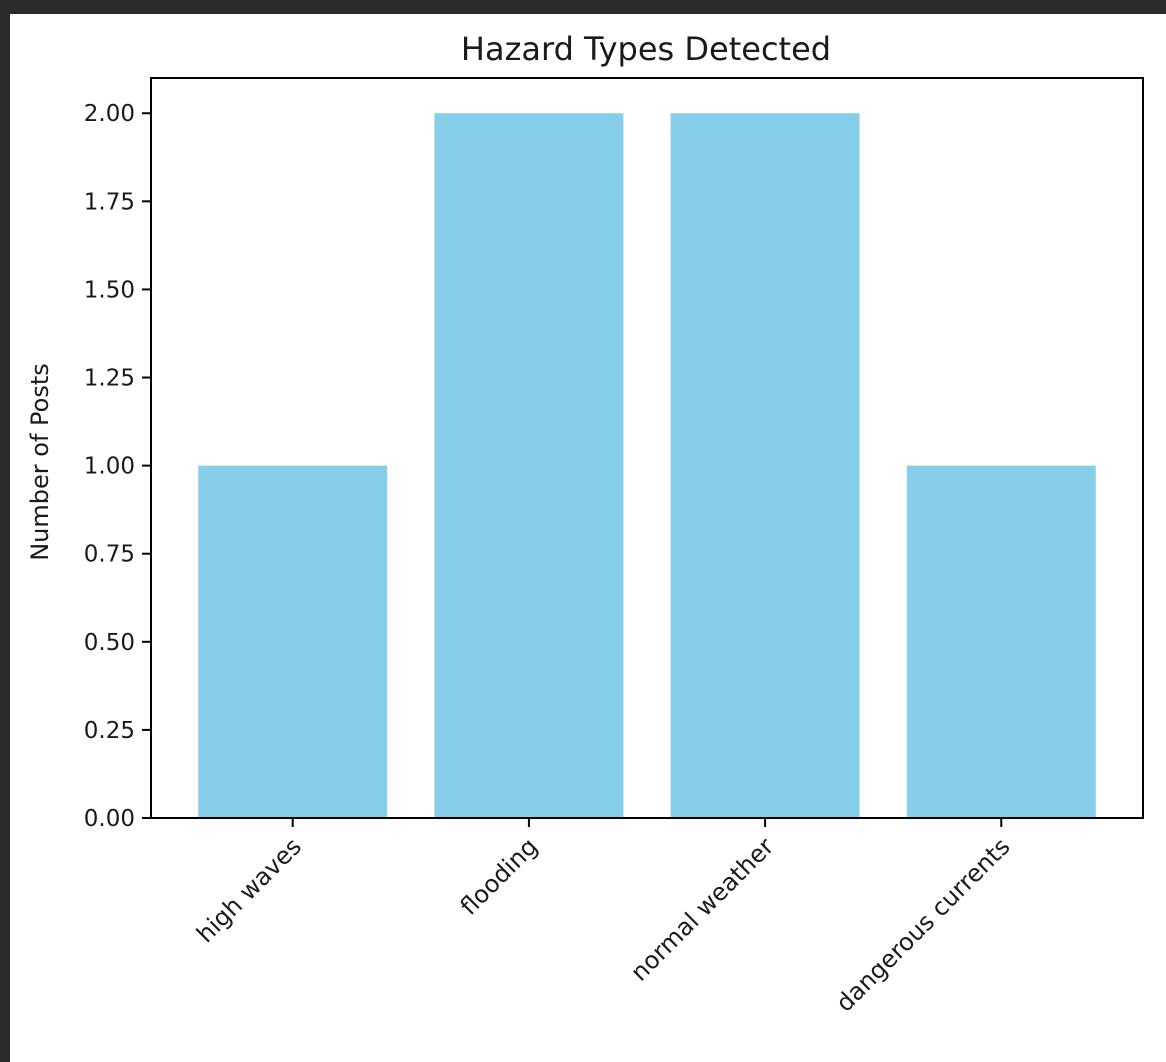 The image size is (1166, 1062). I want to click on bar-normal-weather, so click(765, 465).